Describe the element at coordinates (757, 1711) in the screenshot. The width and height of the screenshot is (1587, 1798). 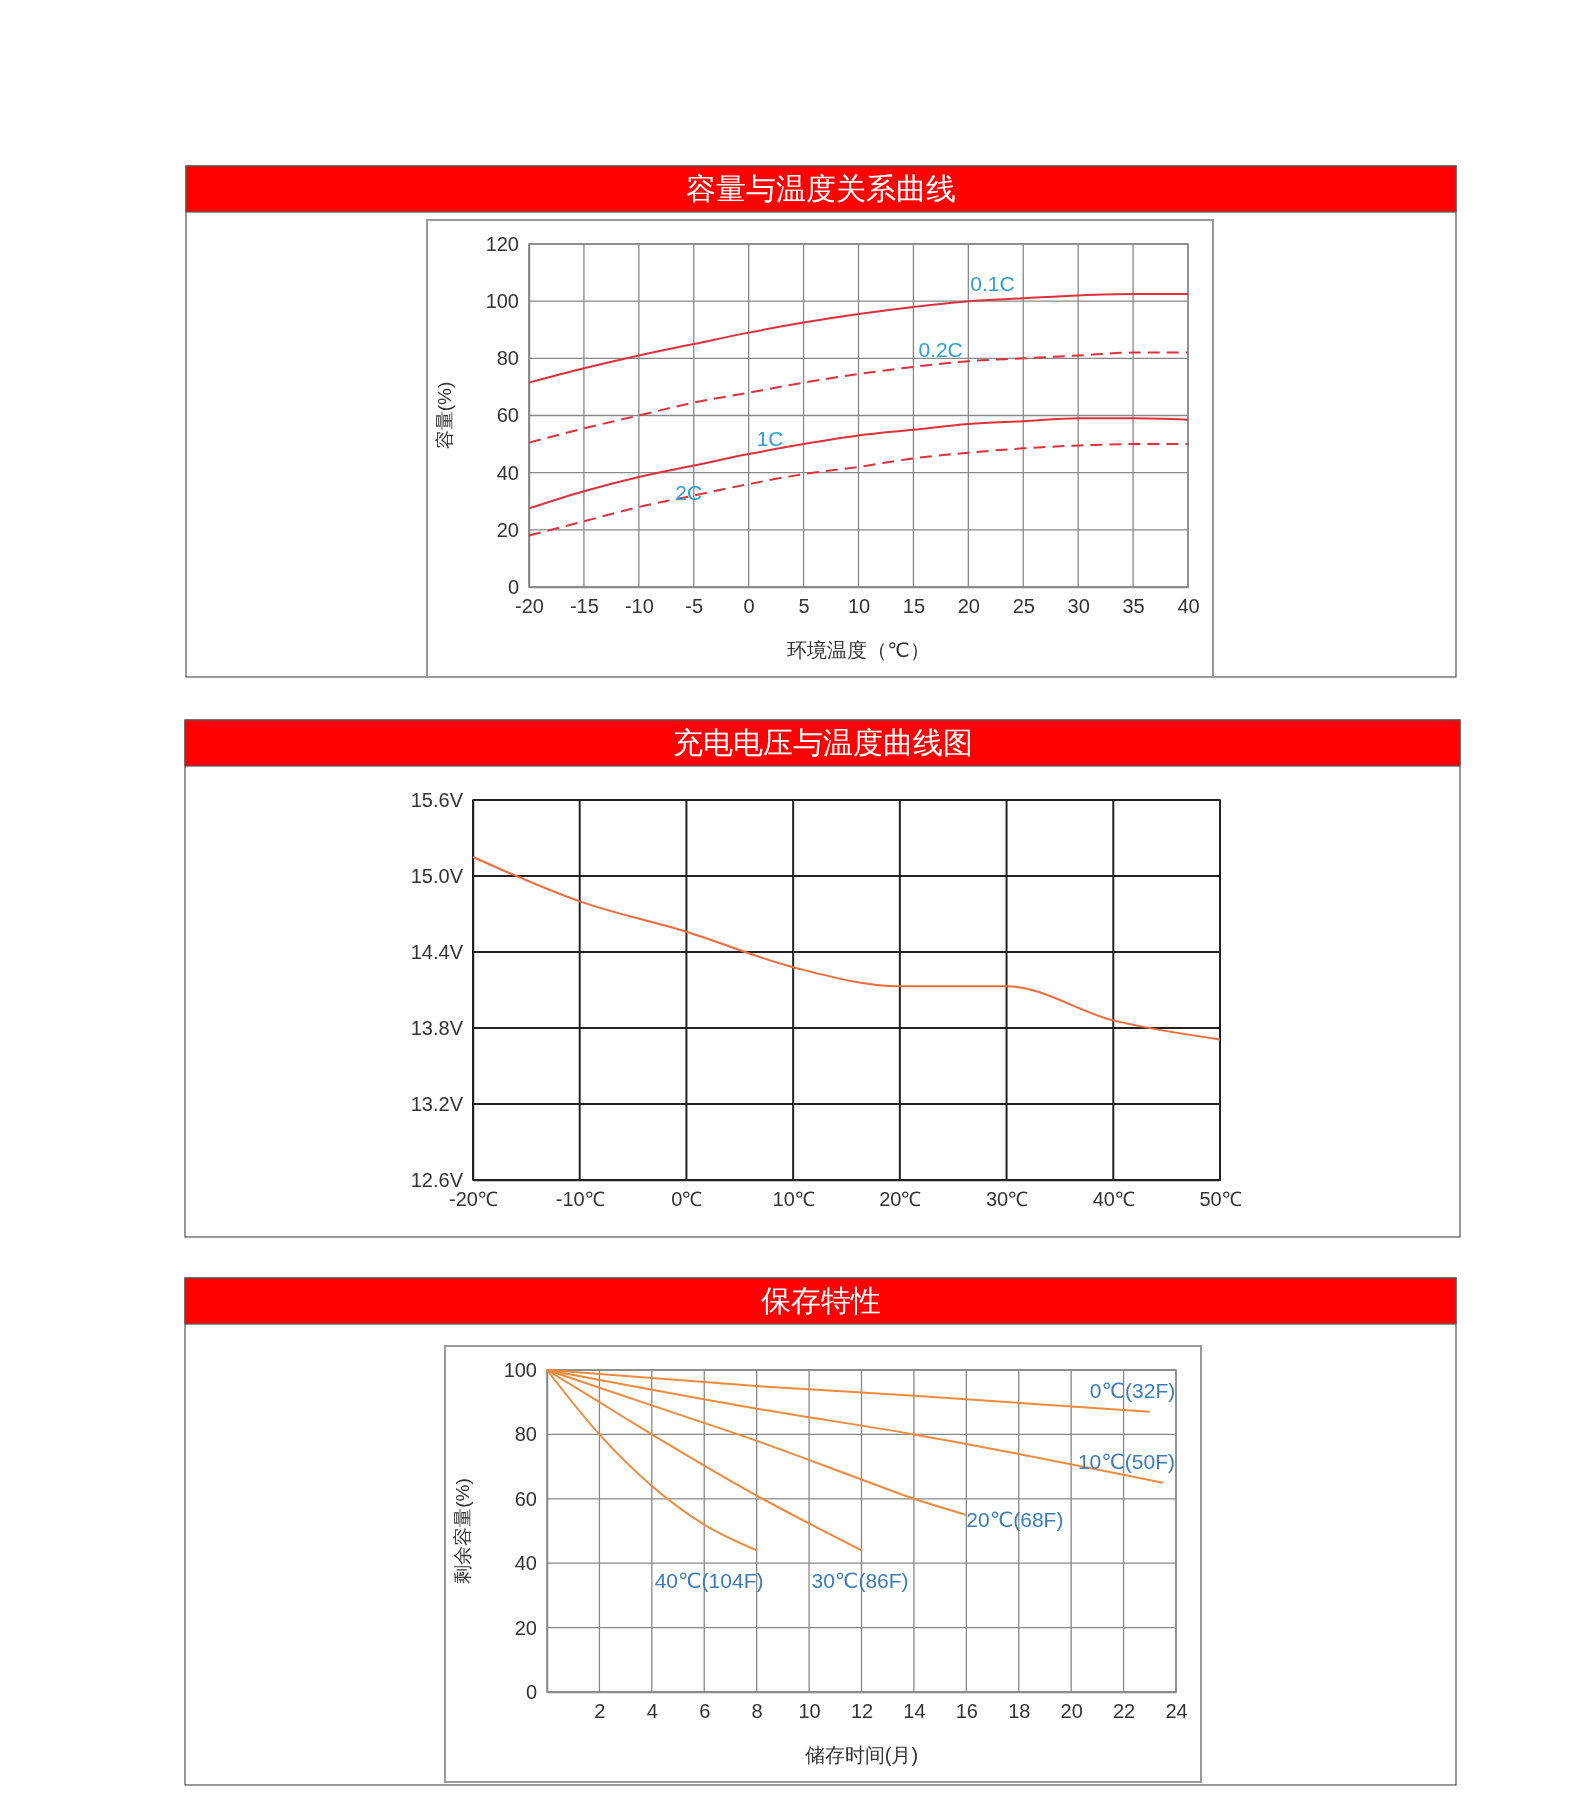
I see `x-tick-label: 8` at that location.